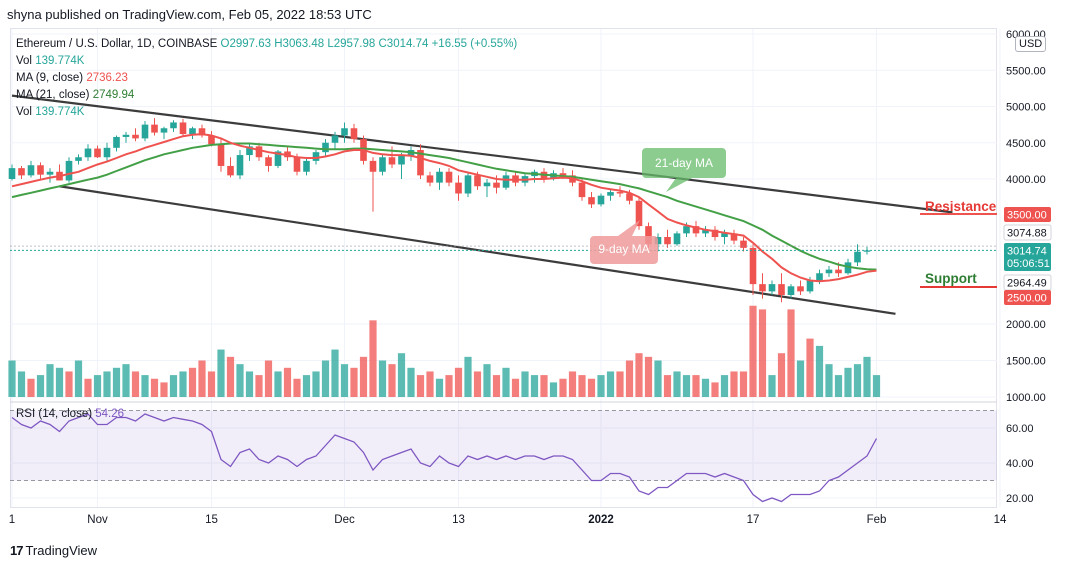 The height and width of the screenshot is (568, 1071). What do you see at coordinates (107, 78) in the screenshot?
I see `ma9-value: 2736.23` at bounding box center [107, 78].